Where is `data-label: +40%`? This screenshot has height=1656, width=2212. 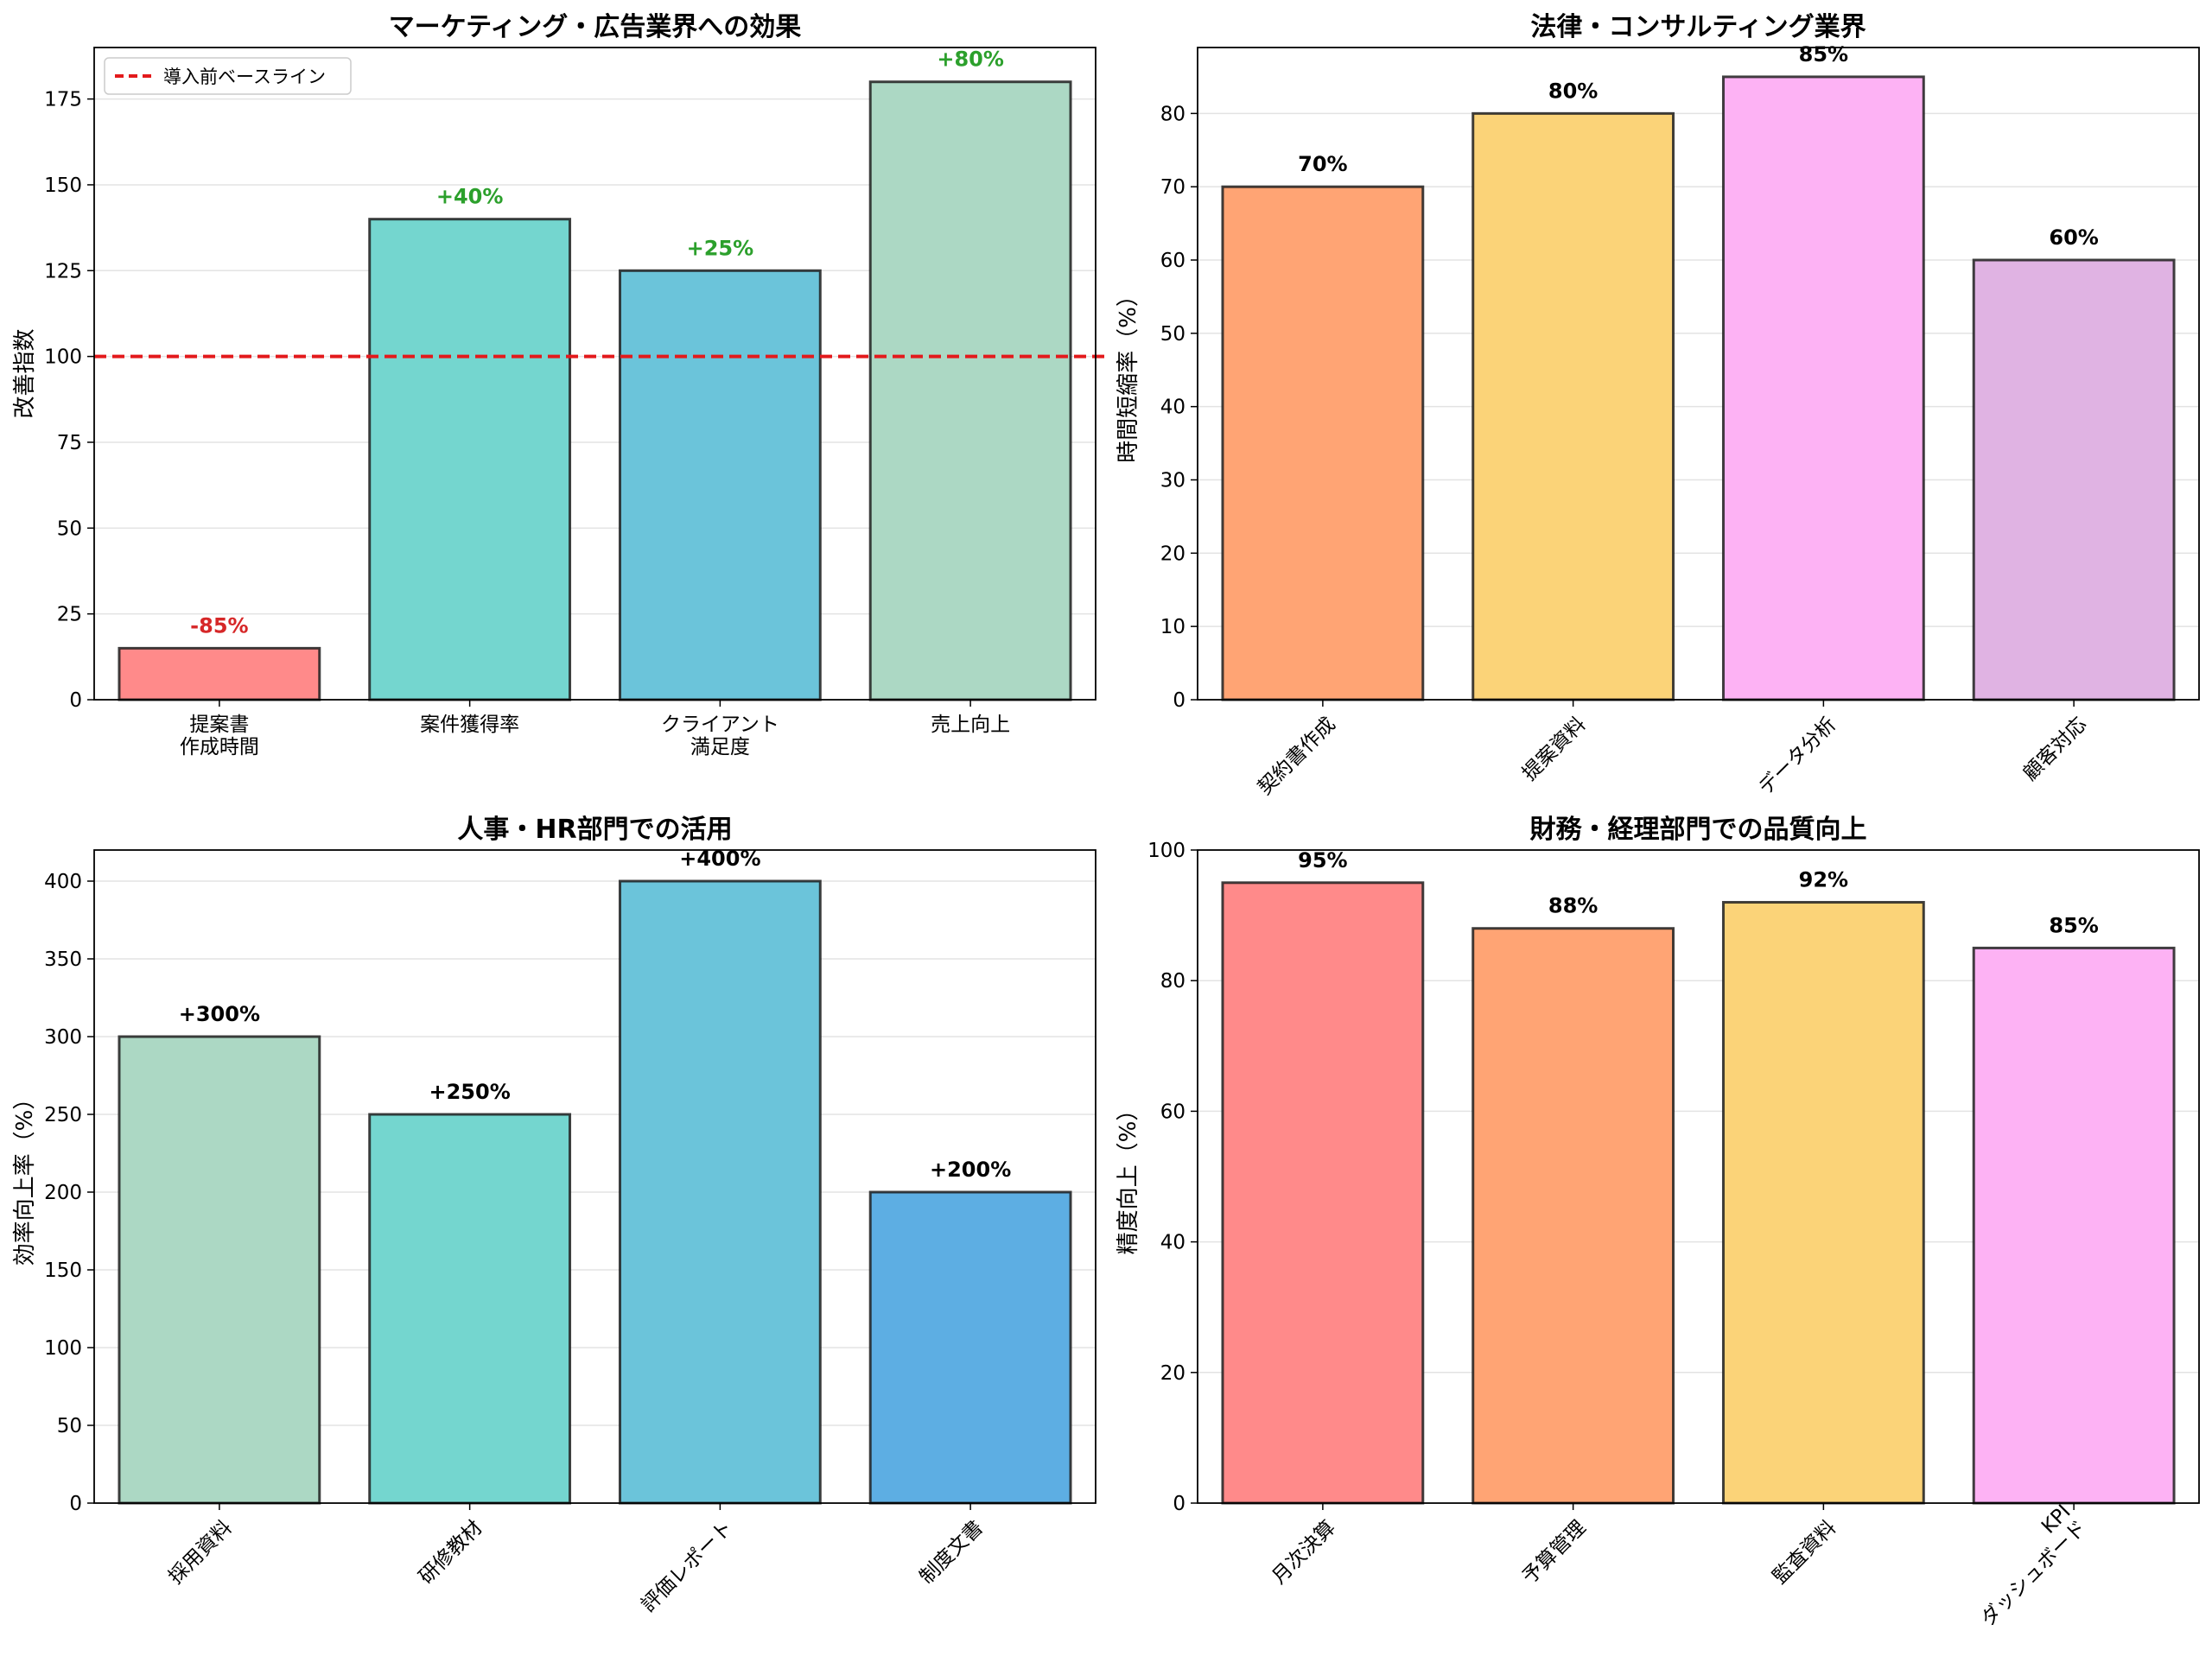 data-label: +40% is located at coordinates (470, 197).